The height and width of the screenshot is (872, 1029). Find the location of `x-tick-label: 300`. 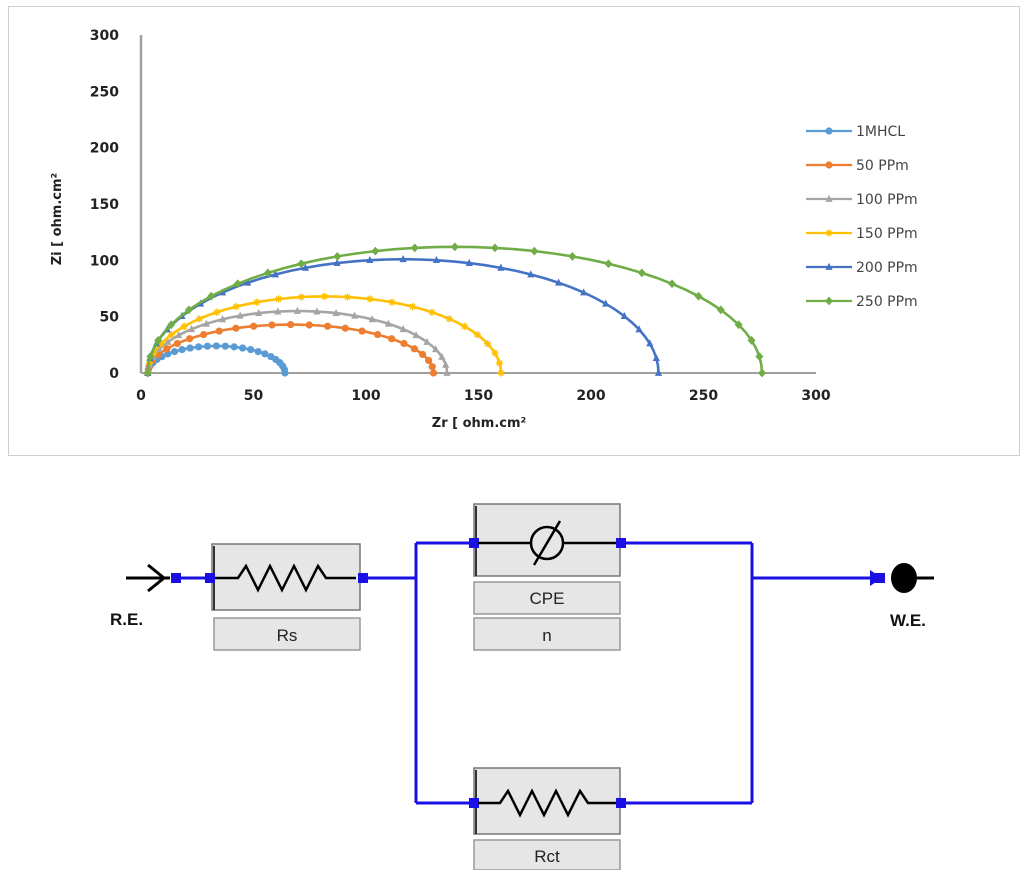

x-tick-label: 300 is located at coordinates (815, 396).